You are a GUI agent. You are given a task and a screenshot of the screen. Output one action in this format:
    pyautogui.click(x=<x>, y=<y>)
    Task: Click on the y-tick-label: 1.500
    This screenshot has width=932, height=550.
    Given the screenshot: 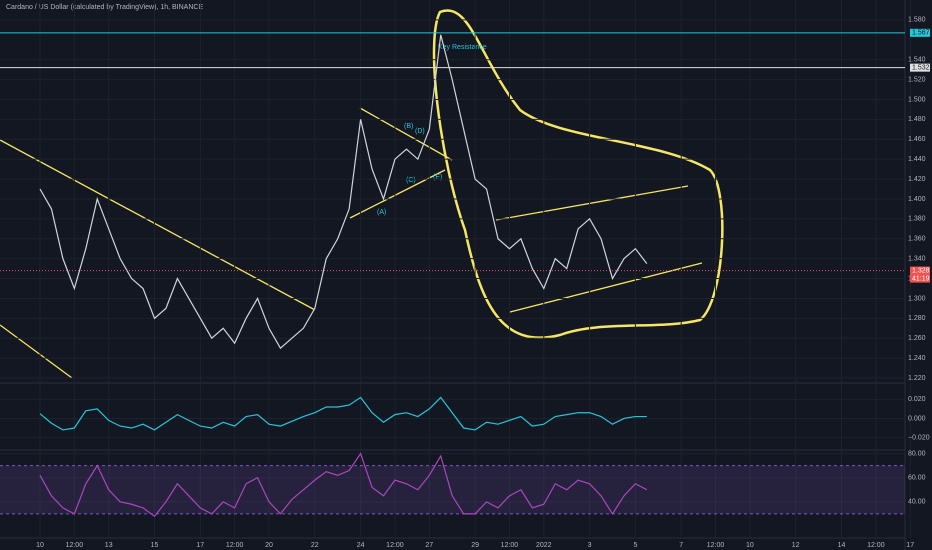 What is the action you would take?
    pyautogui.click(x=917, y=99)
    